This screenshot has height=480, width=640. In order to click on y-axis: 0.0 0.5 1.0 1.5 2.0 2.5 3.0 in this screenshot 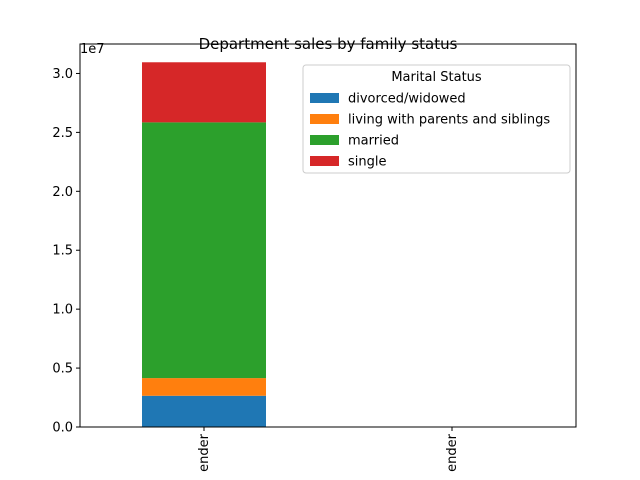, I will do `click(66, 251)`.